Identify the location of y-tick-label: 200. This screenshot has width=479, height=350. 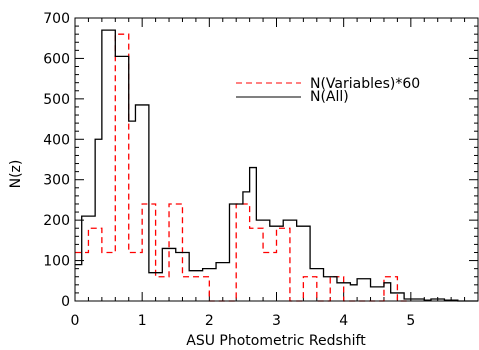
(56, 221).